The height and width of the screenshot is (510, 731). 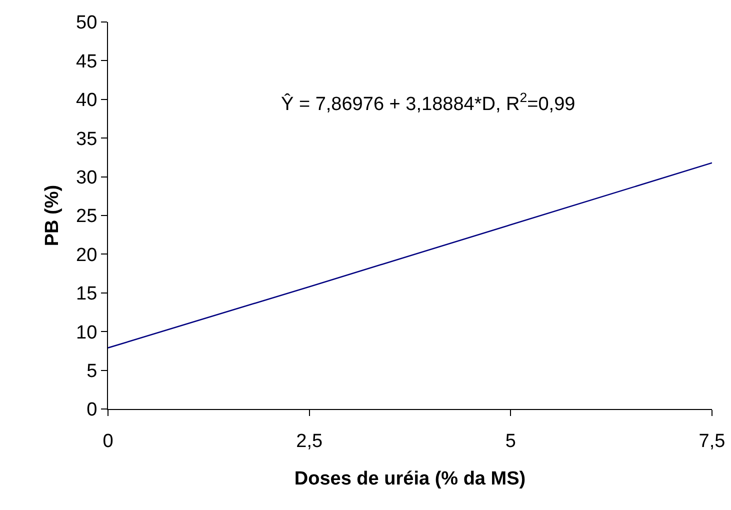 I want to click on y-tick-label: 20, so click(x=87, y=255).